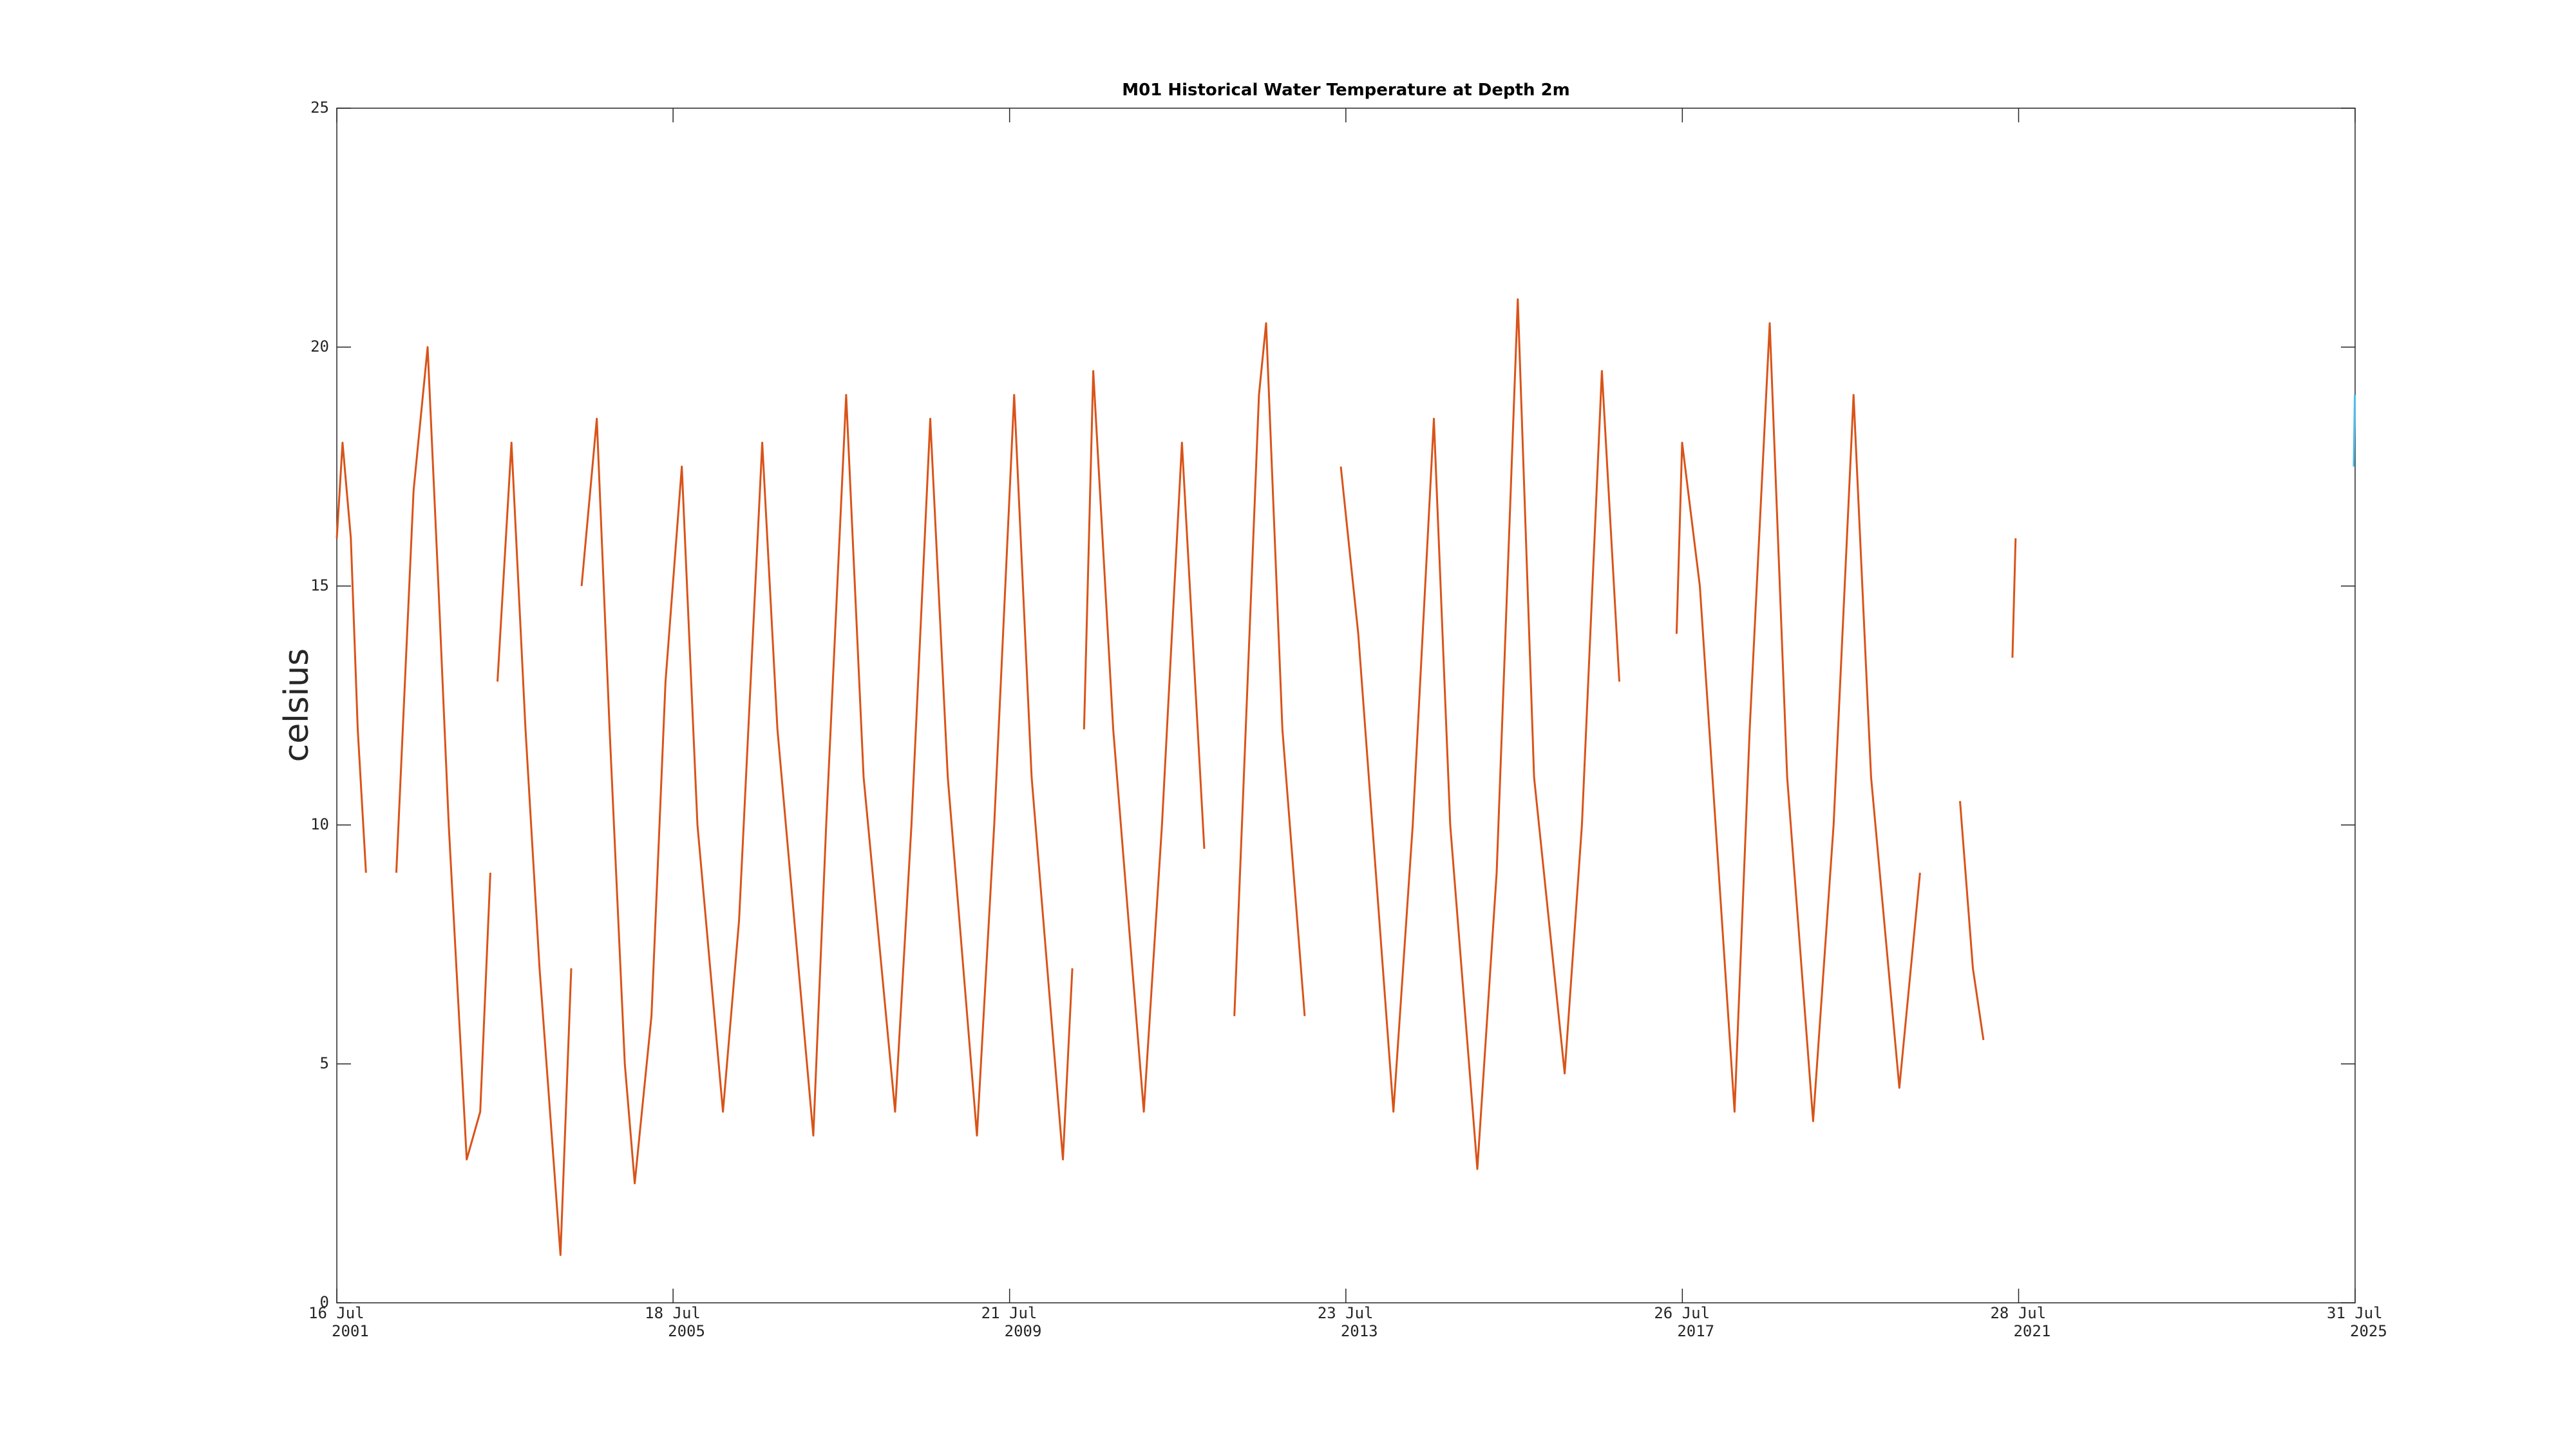 The width and height of the screenshot is (2576, 1449). Describe the element at coordinates (2031, 1331) in the screenshot. I see `x-tick-label: 2021` at that location.